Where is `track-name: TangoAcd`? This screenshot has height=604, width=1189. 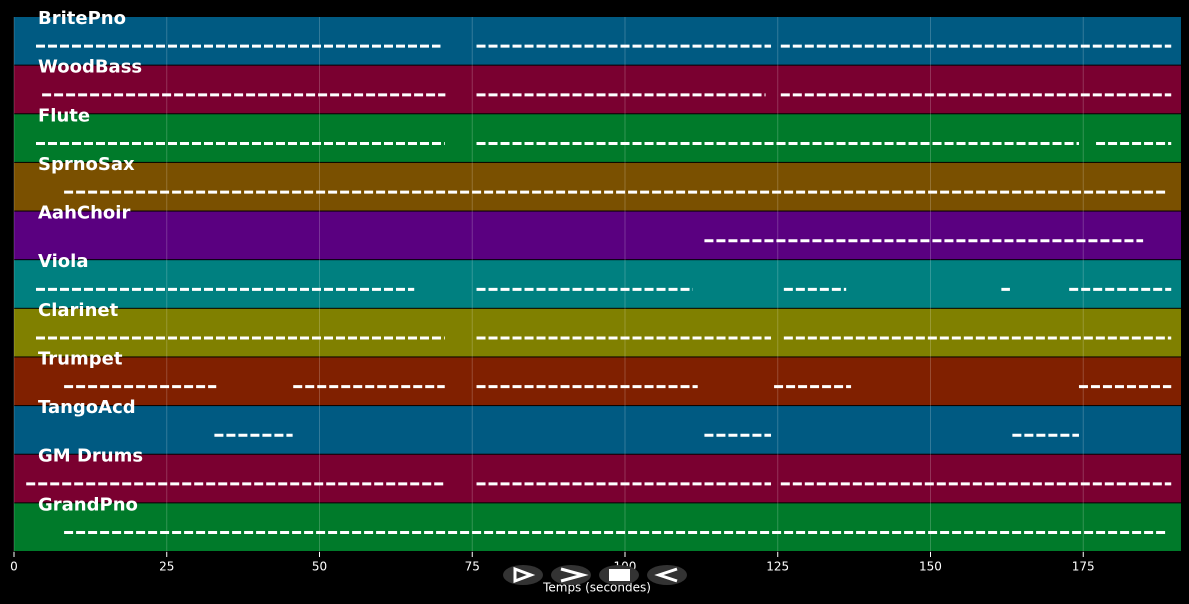
track-name: TangoAcd is located at coordinates (87, 407).